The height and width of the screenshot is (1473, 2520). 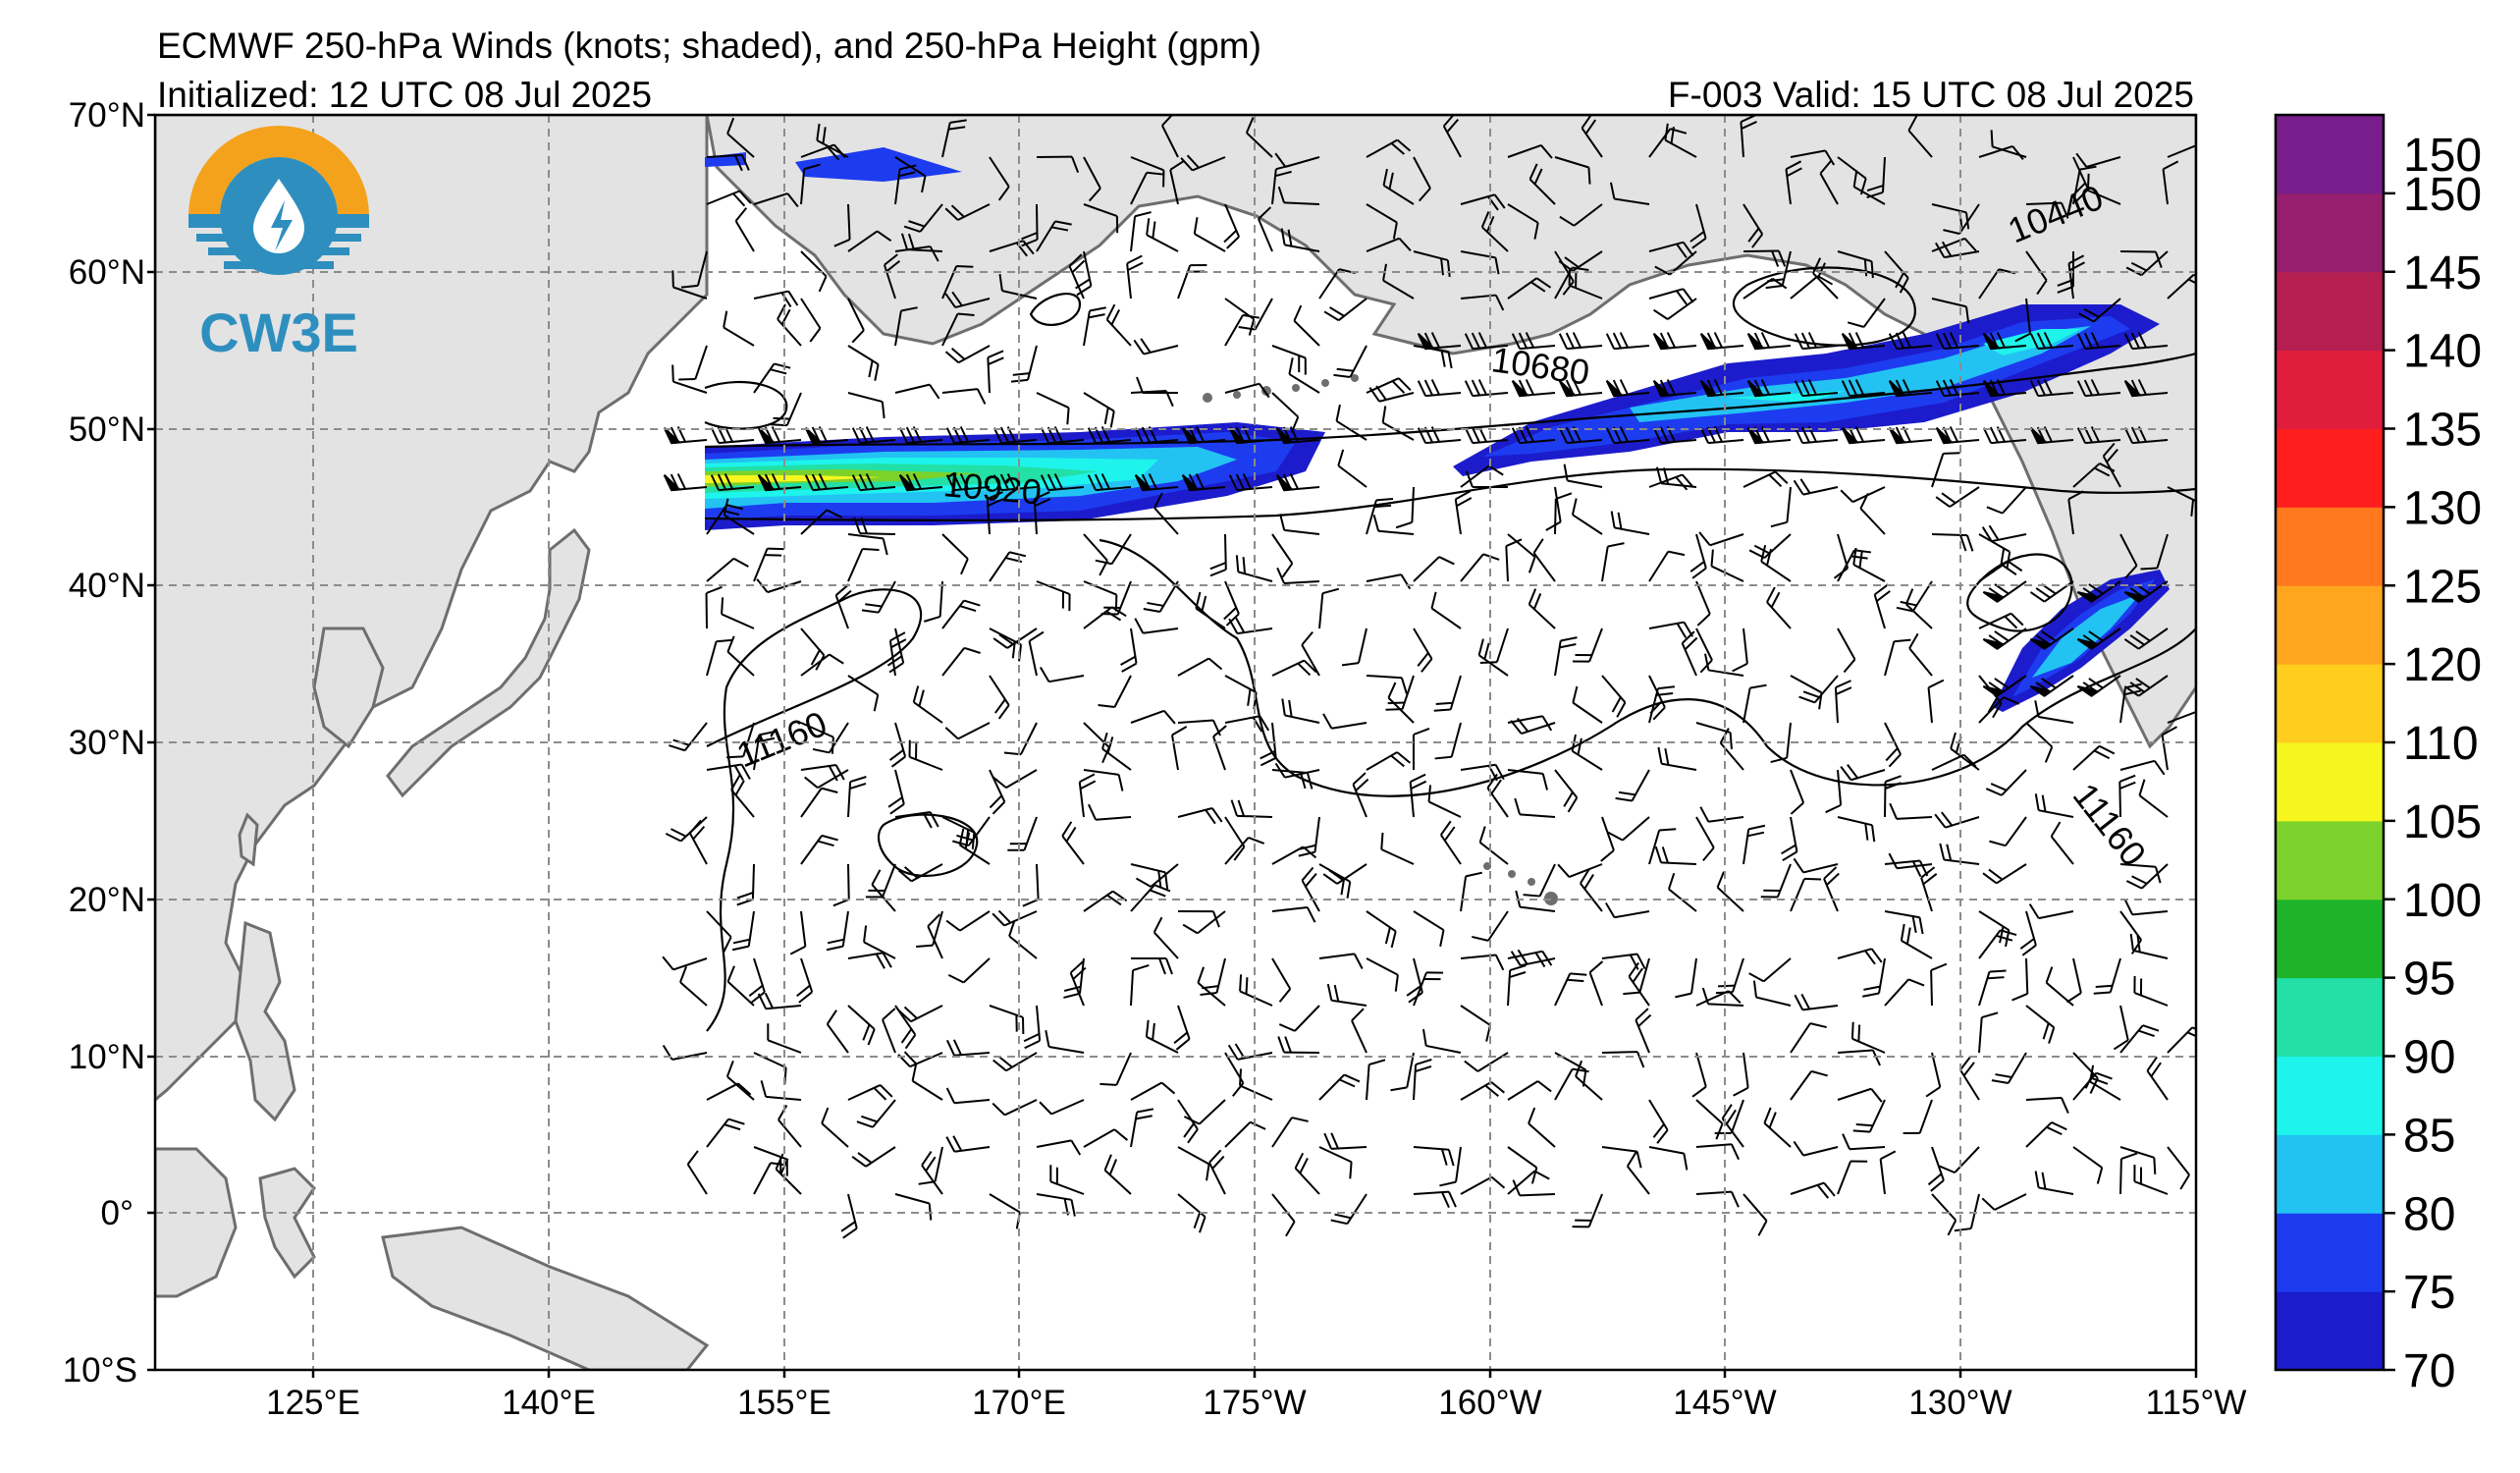 What do you see at coordinates (107, 900) in the screenshot?
I see `lat-label: 20°N` at bounding box center [107, 900].